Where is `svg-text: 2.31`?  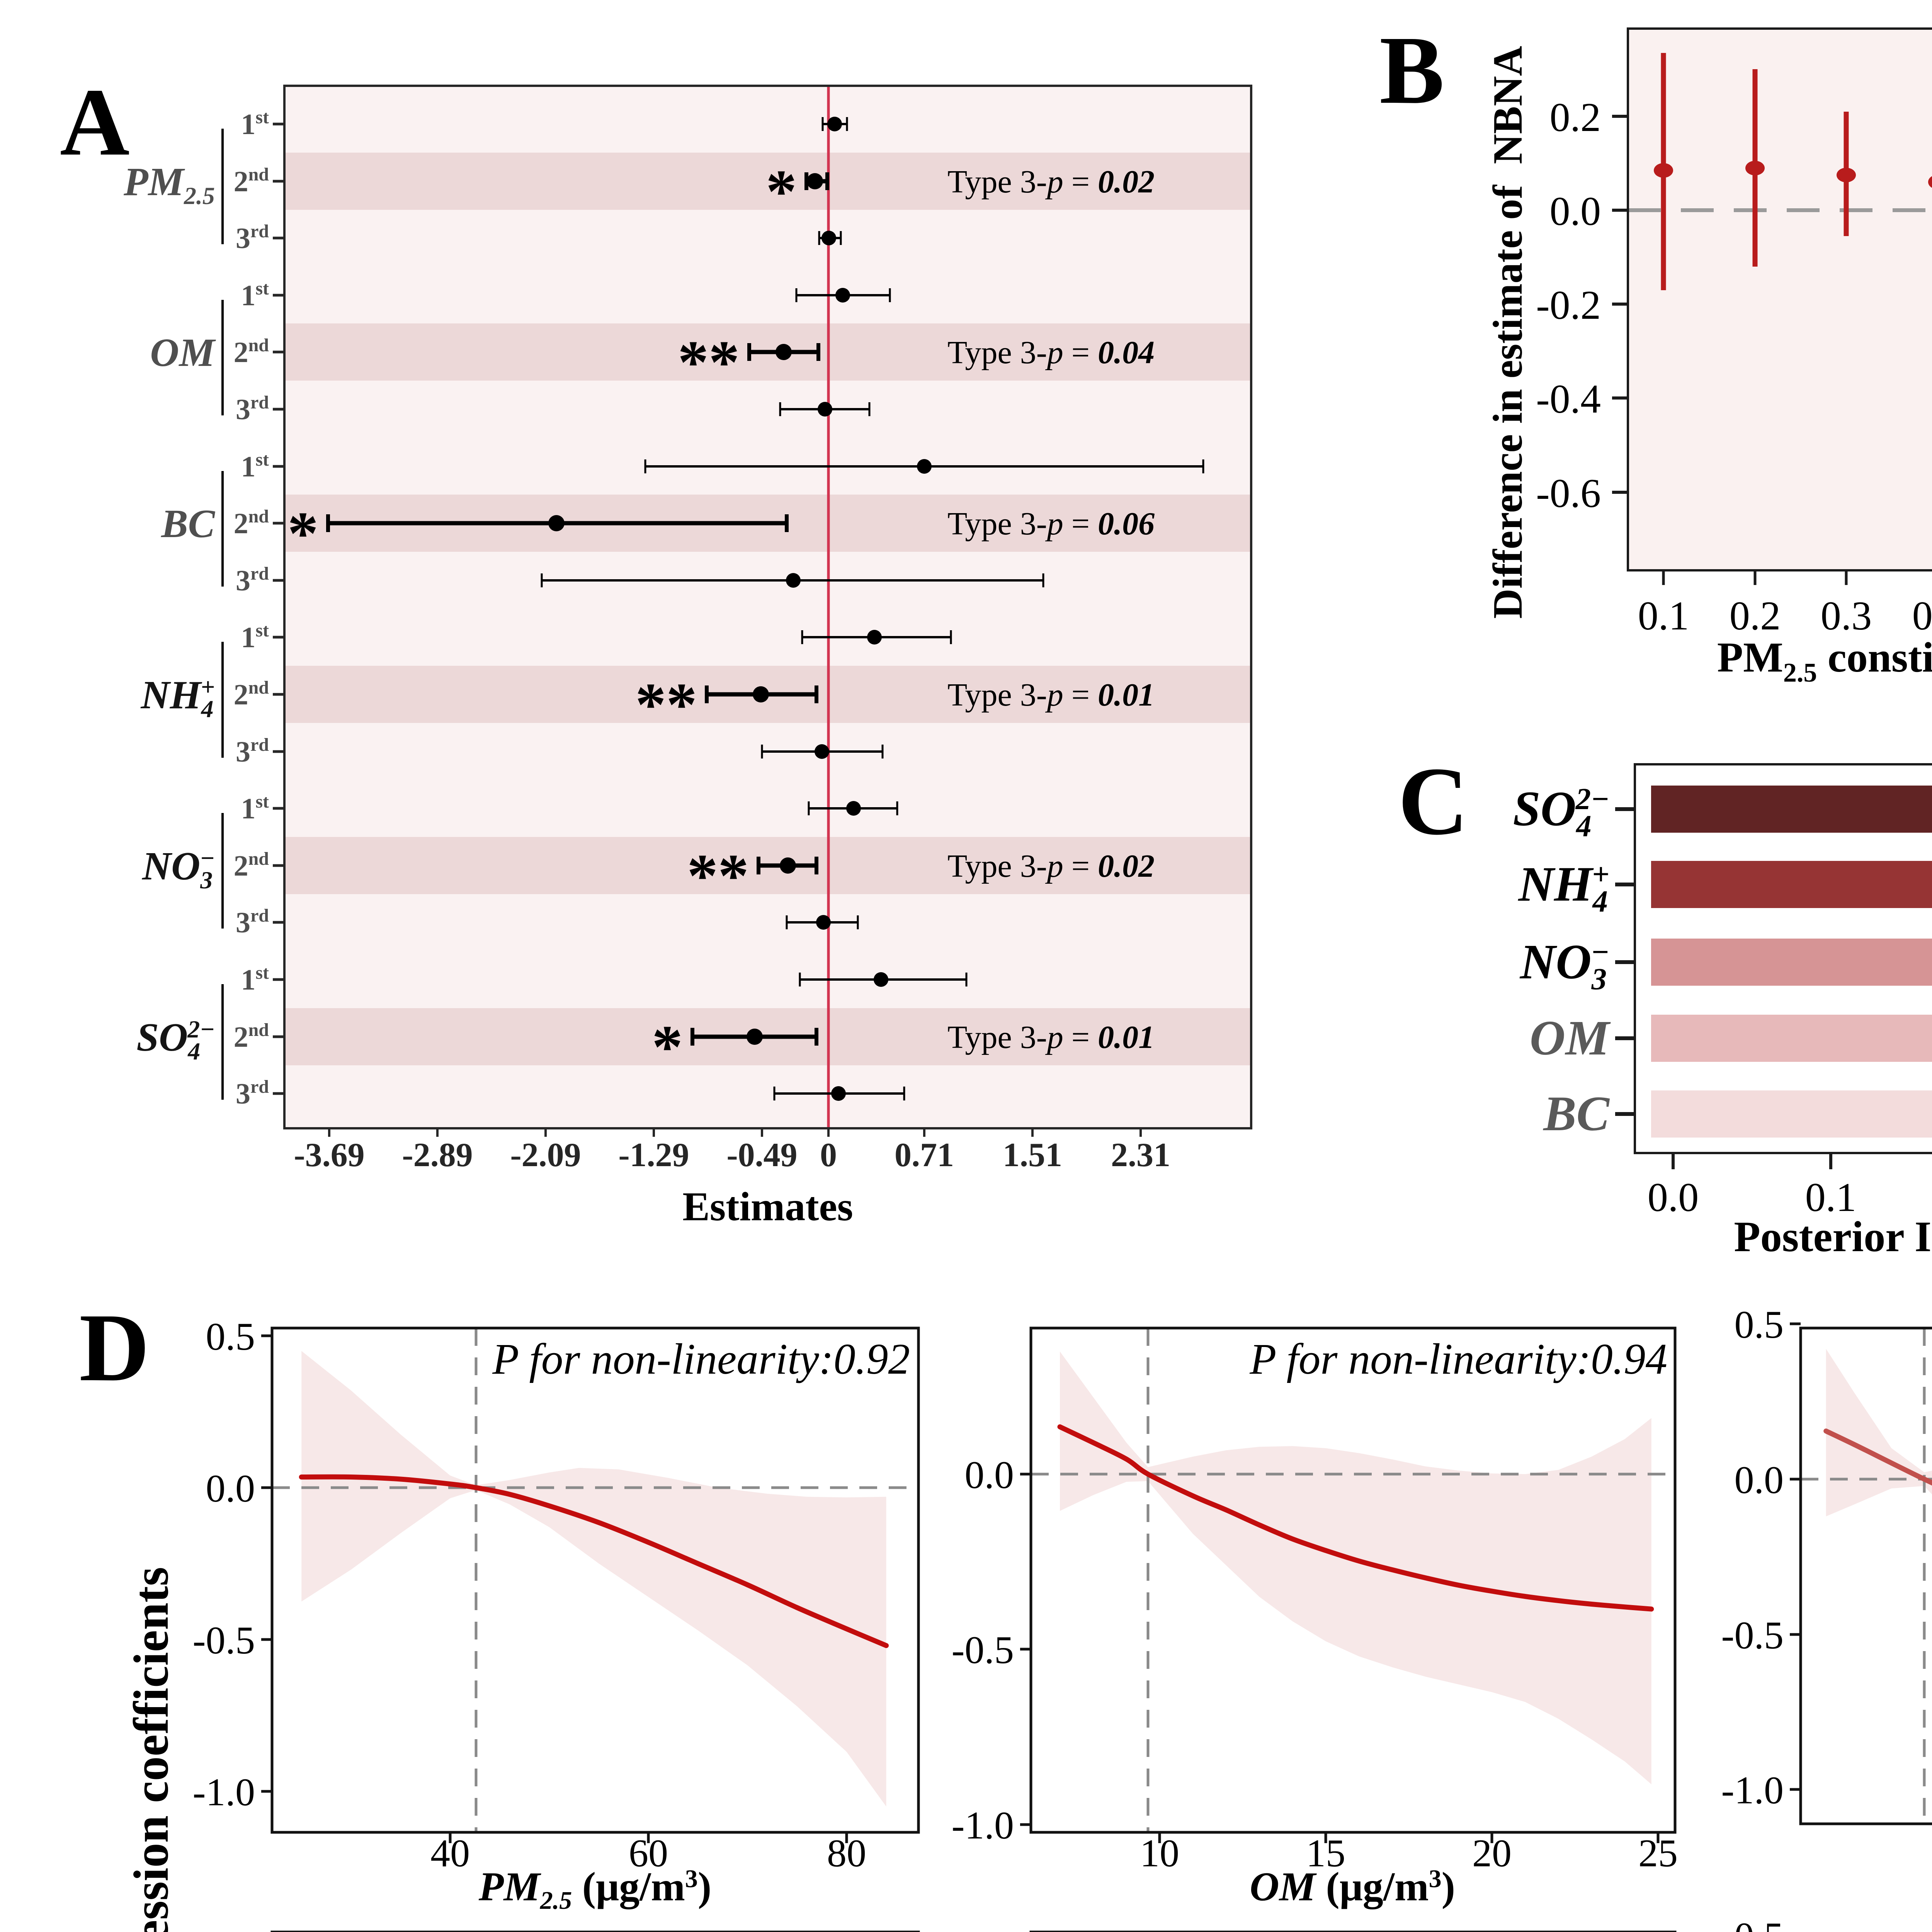
svg-text: 2.31 is located at coordinates (1141, 1155).